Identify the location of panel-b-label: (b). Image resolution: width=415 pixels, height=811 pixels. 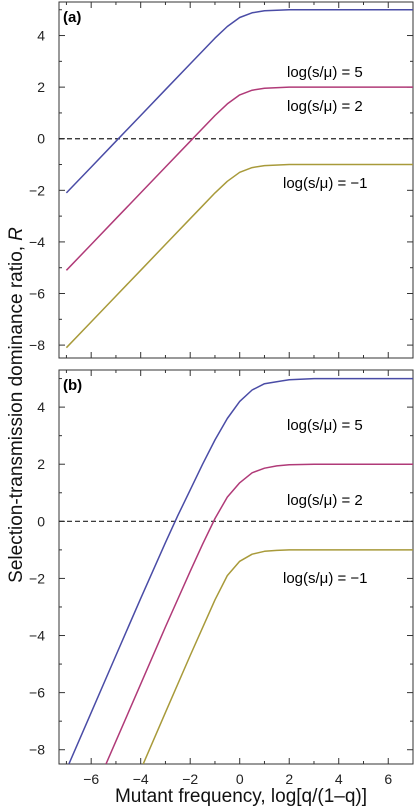
(72, 385).